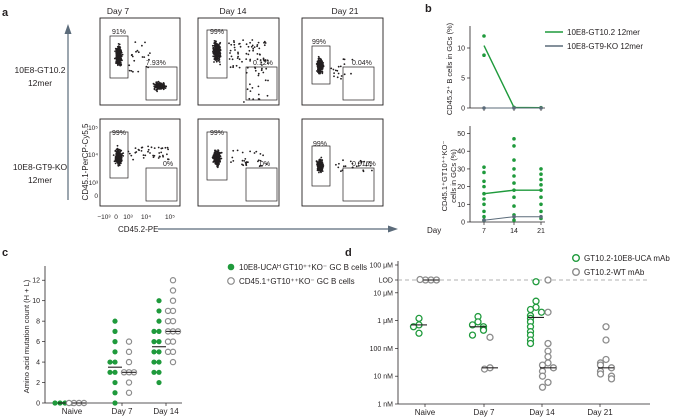 Image resolution: width=685 pixels, height=418 pixels. What do you see at coordinates (156, 63) in the screenshot?
I see `pct-r1-d7-cd452: 7.93%` at bounding box center [156, 63].